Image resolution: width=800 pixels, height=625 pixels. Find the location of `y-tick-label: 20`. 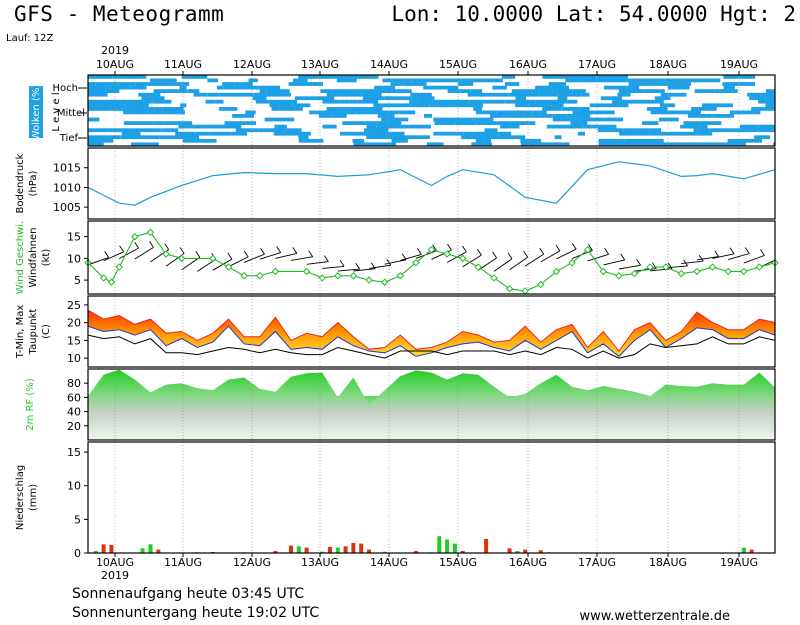

y-tick-label: 20 is located at coordinates (74, 323).